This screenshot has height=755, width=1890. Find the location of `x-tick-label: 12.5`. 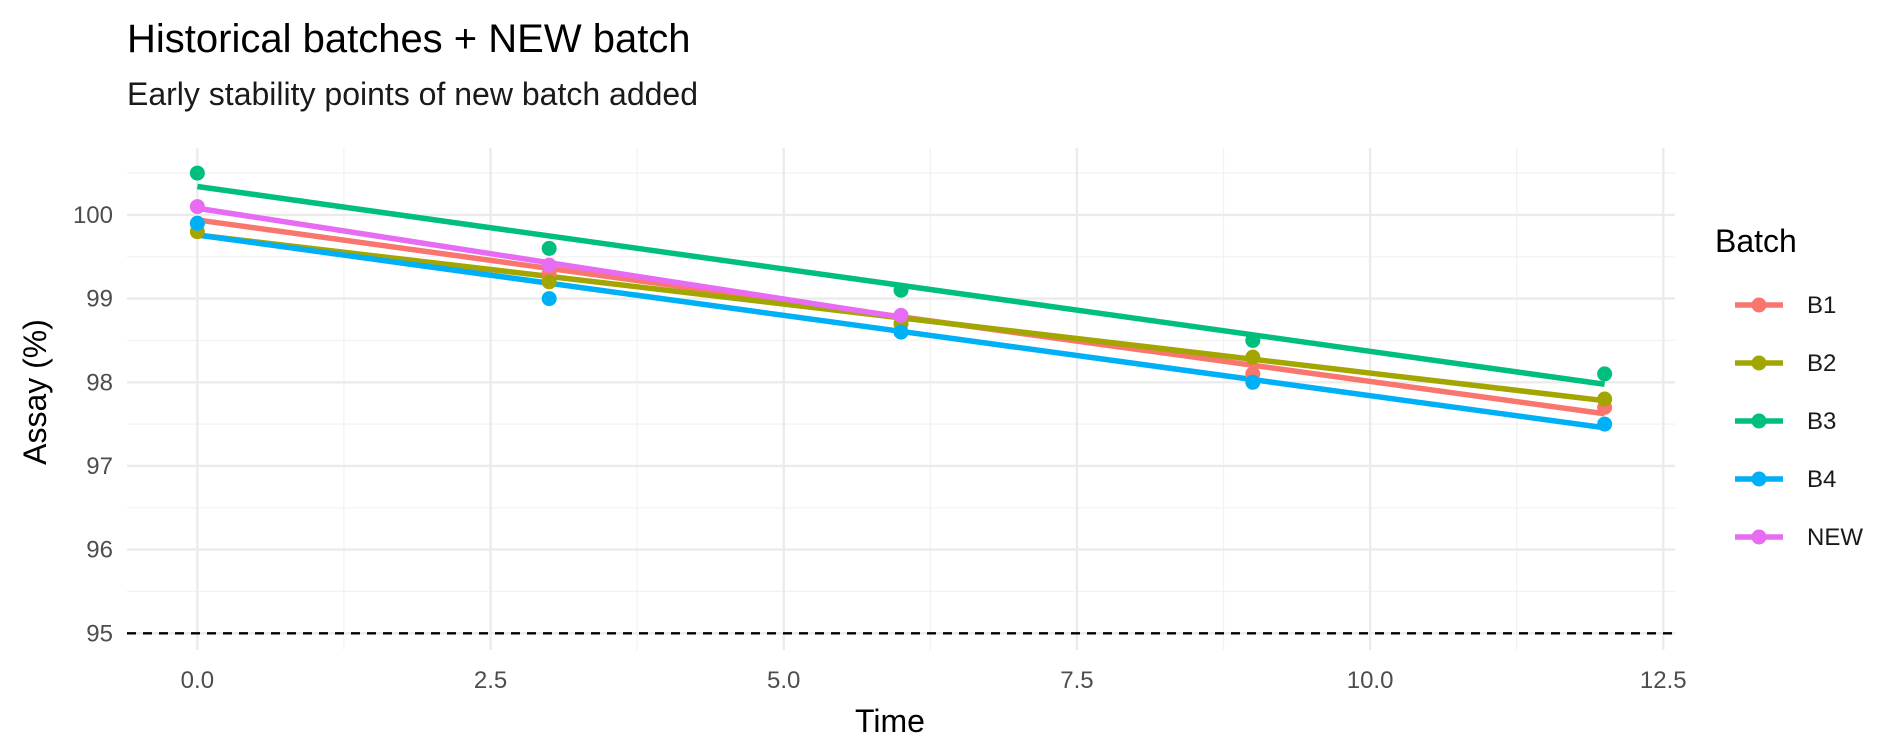

x-tick-label: 12.5 is located at coordinates (1663, 680).